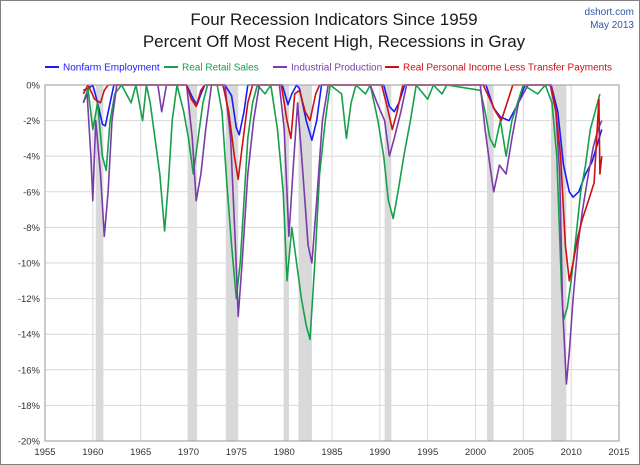 The image size is (640, 465). What do you see at coordinates (284, 452) in the screenshot?
I see `x-tick-label: 1980` at bounding box center [284, 452].